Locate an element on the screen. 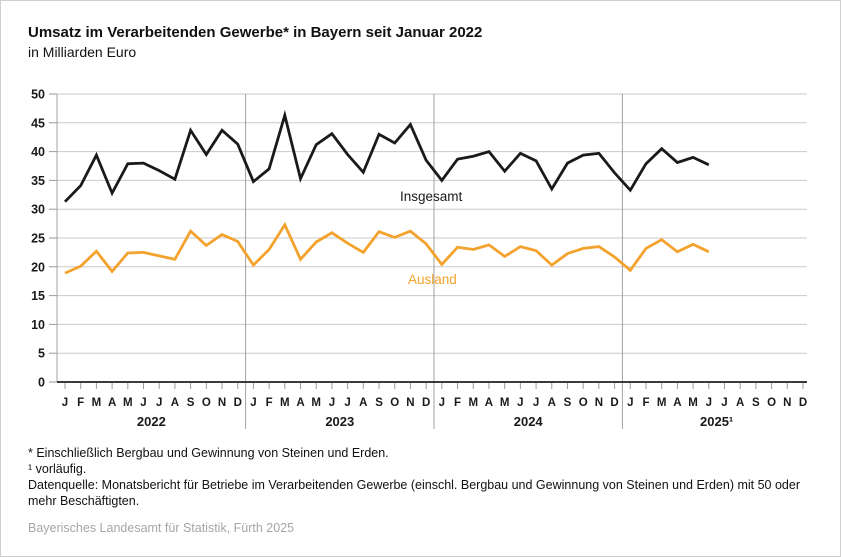 Image resolution: width=841 pixels, height=557 pixels. chart-subtitle: in Milliarden Euro is located at coordinates (82, 52).